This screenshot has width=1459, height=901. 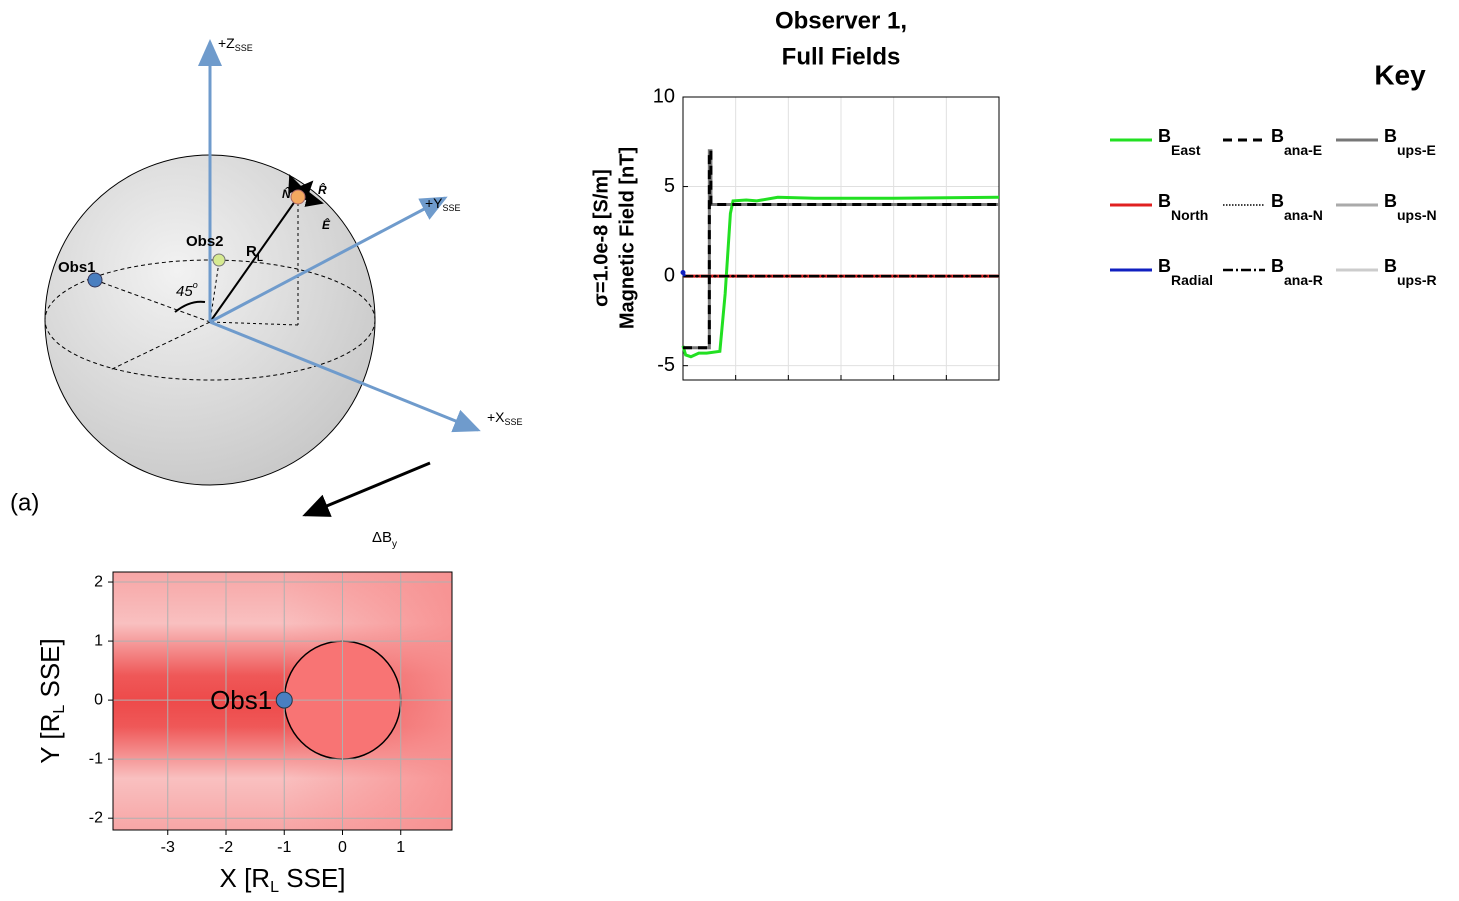 I want to click on legend-entry: Bana-E, so click(x=1296, y=142).